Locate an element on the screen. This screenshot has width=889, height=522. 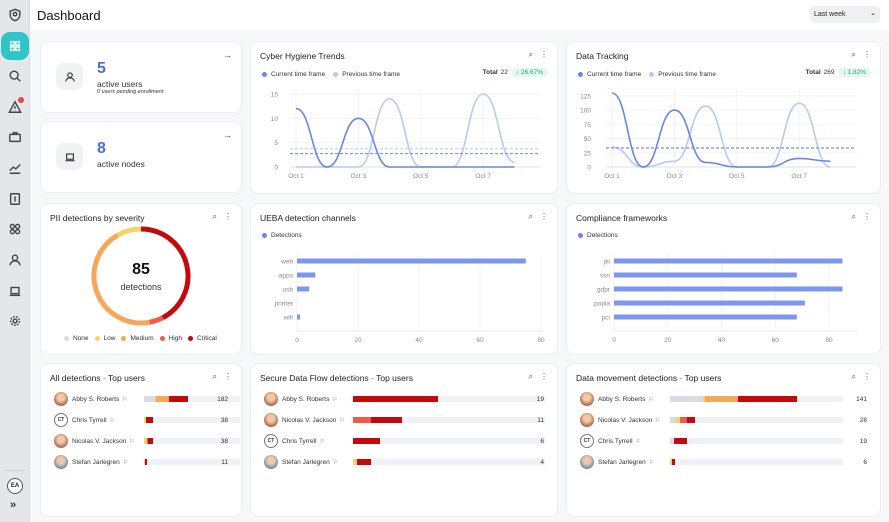
table-row: Stefan Jarlegren ⚐ 6 is located at coordinates (723, 464).